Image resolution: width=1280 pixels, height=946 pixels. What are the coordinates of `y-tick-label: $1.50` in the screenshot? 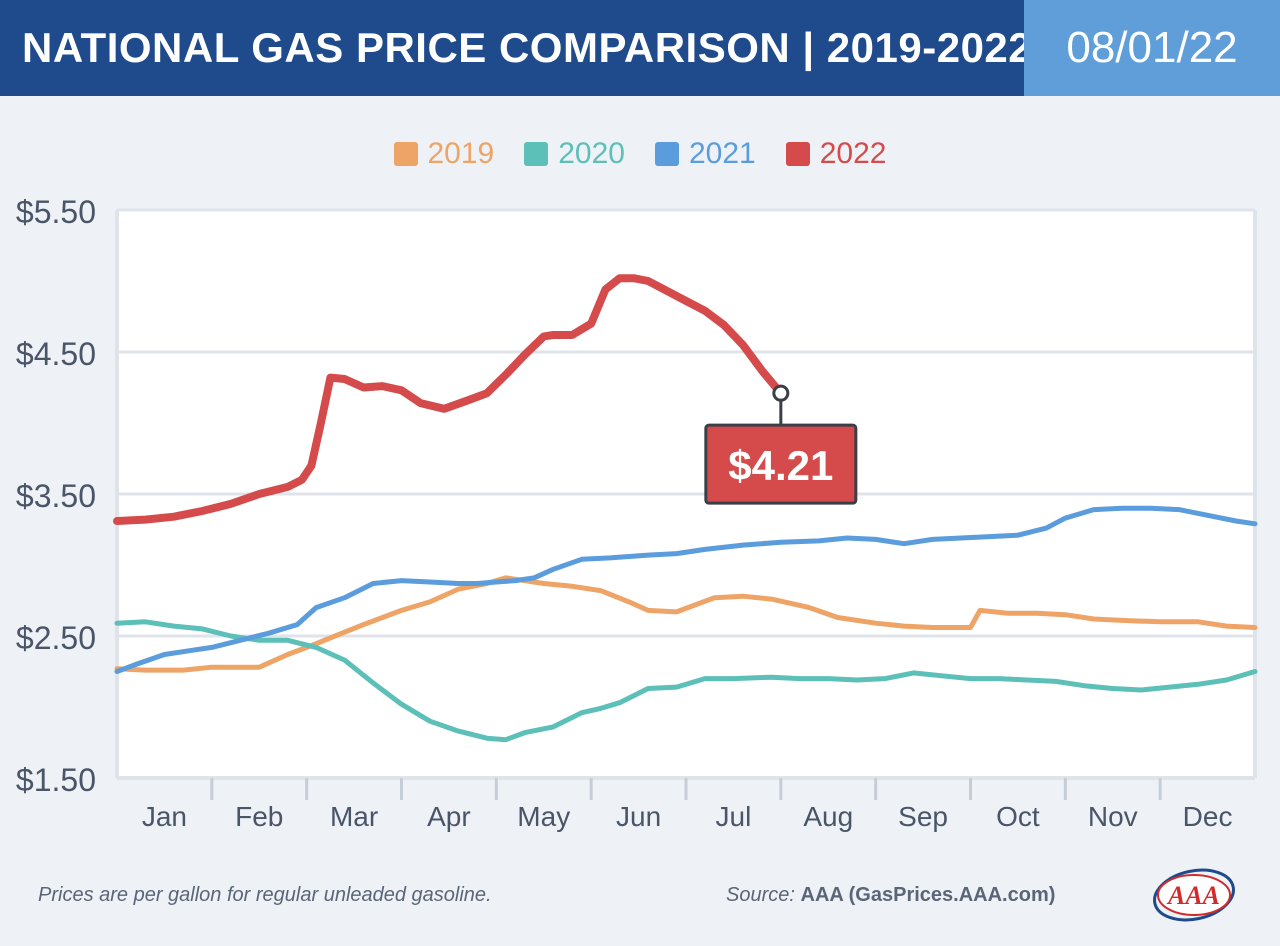 It's located at (56, 780).